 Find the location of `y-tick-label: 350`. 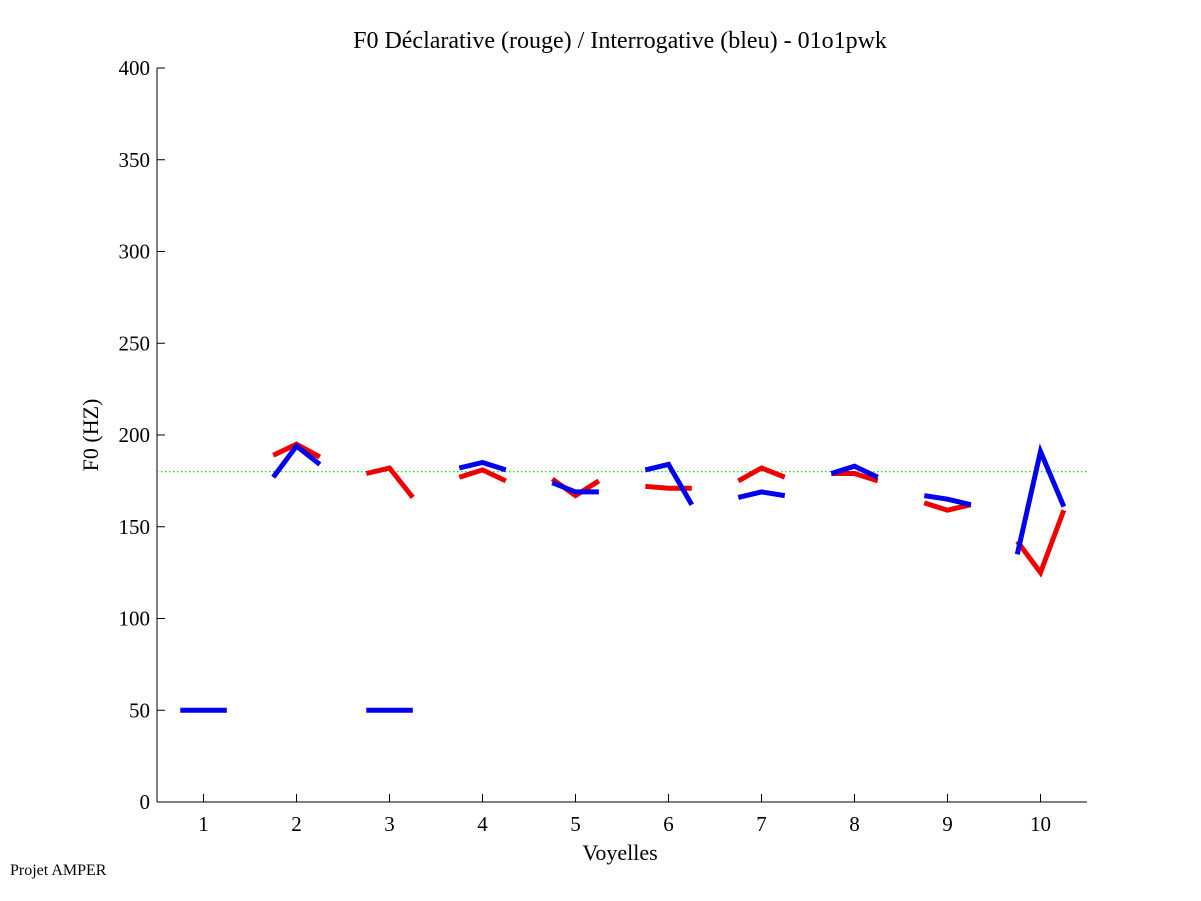

y-tick-label: 350 is located at coordinates (135, 160).